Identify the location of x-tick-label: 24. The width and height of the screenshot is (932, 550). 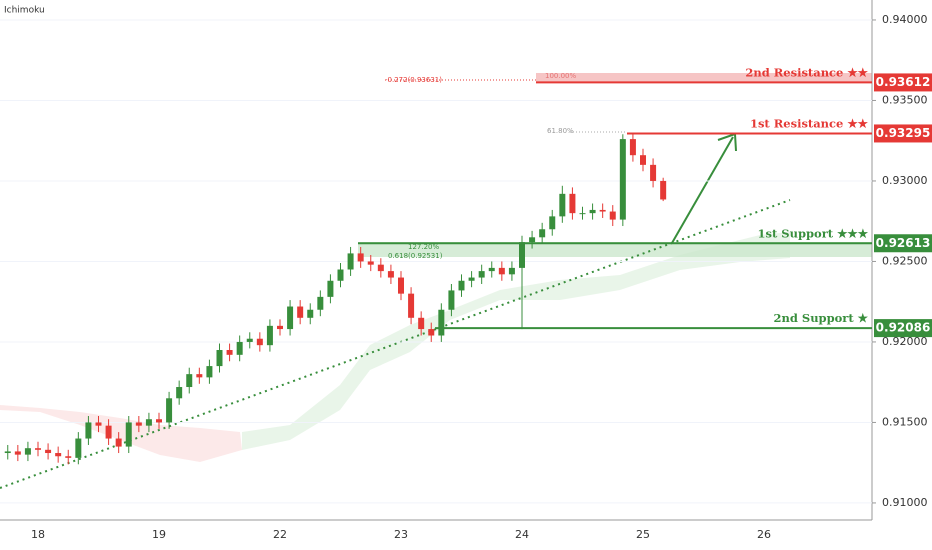
(522, 534).